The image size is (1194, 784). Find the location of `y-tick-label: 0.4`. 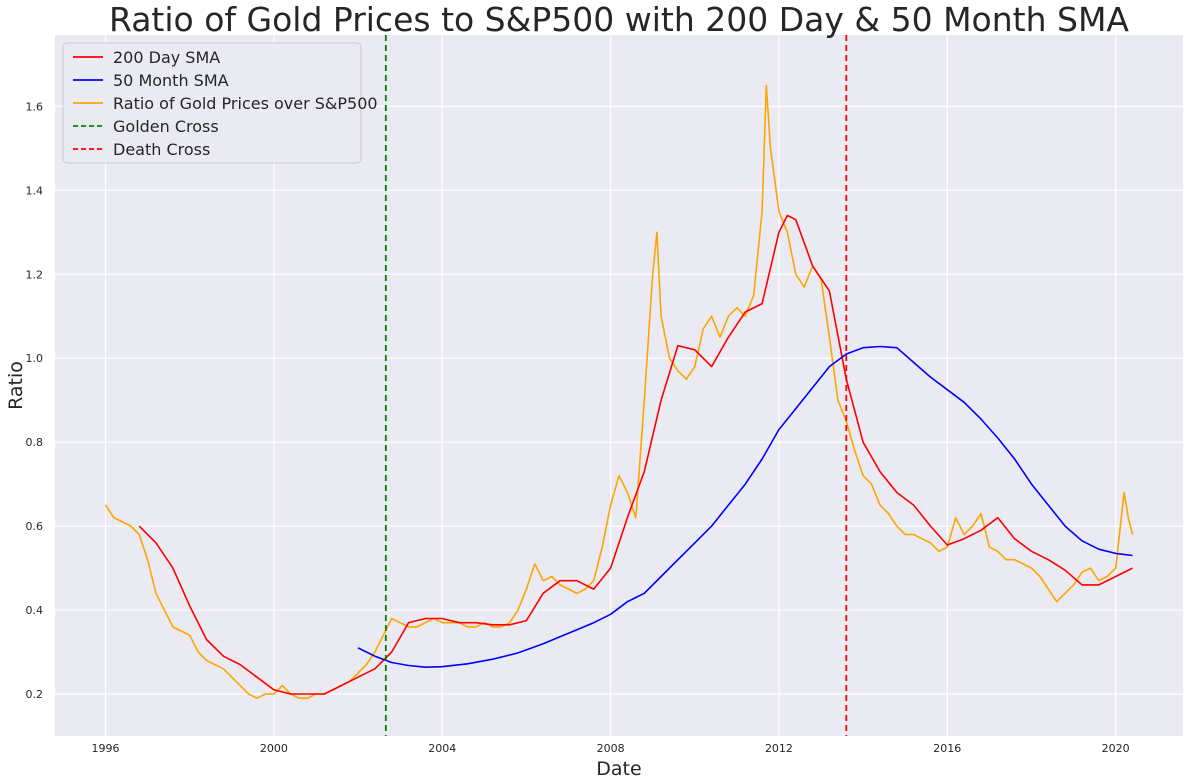

y-tick-label: 0.4 is located at coordinates (35, 610).